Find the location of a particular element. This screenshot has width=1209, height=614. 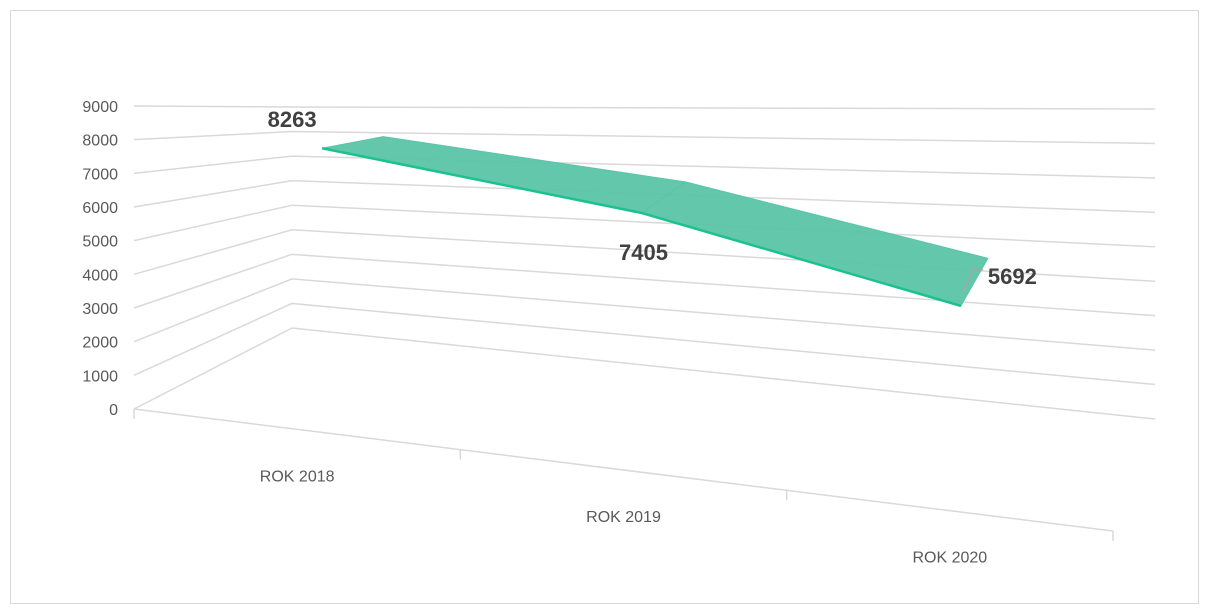

data-label-leader is located at coordinates (972, 281).